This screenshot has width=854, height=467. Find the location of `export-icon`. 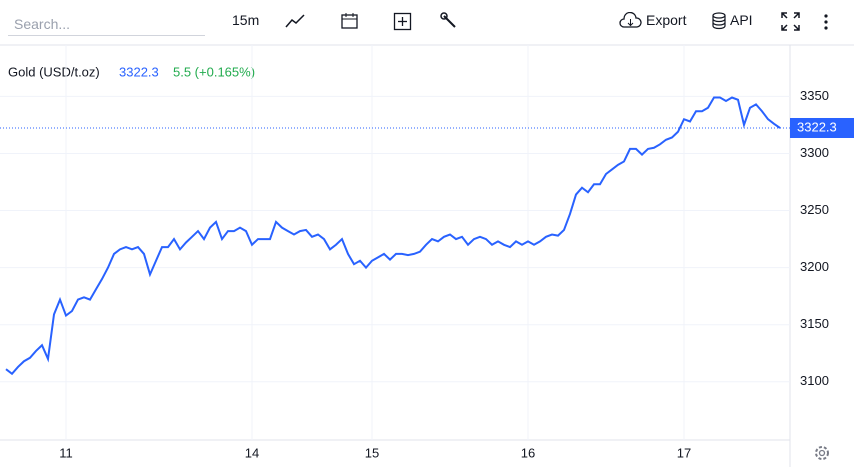

export-icon is located at coordinates (631, 21).